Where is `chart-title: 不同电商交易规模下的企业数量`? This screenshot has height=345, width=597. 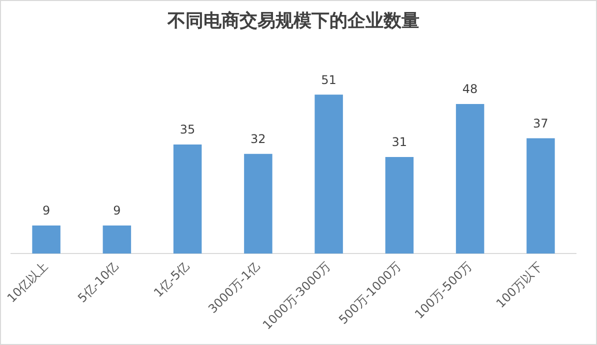 chart-title: 不同电商交易规模下的企业数量 is located at coordinates (293, 20).